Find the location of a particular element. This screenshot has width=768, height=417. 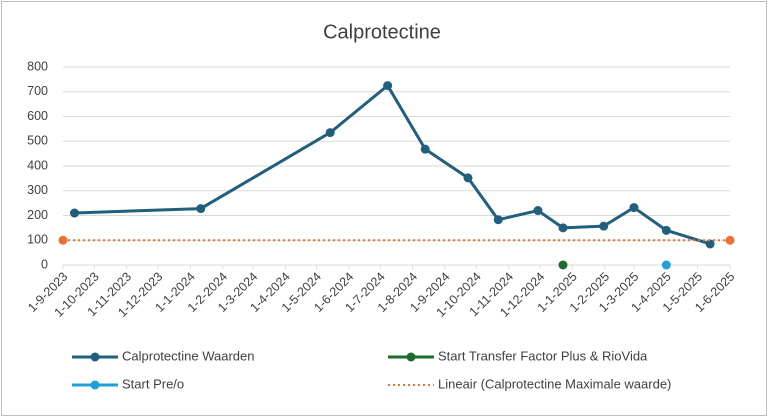

y-tick-label: 200 is located at coordinates (37, 215).